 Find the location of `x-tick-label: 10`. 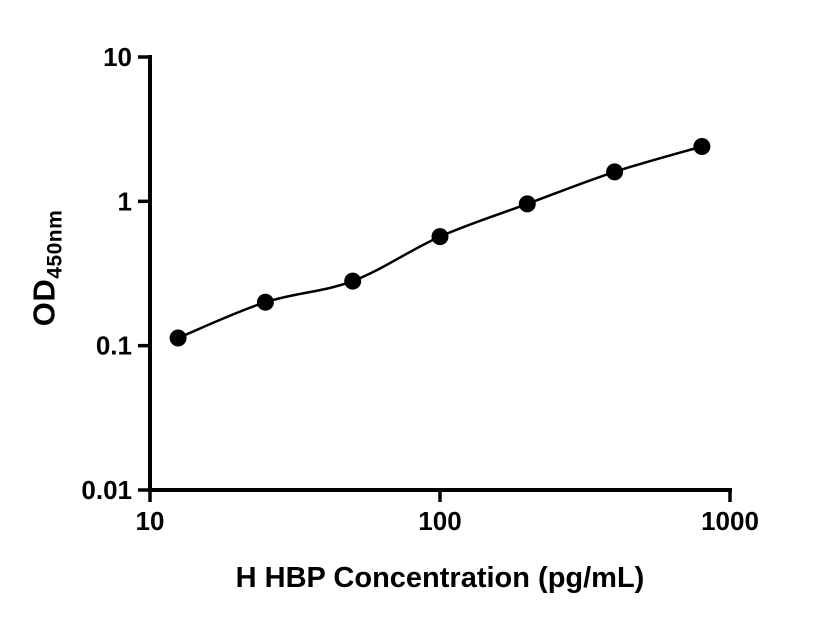

x-tick-label: 10 is located at coordinates (150, 521).